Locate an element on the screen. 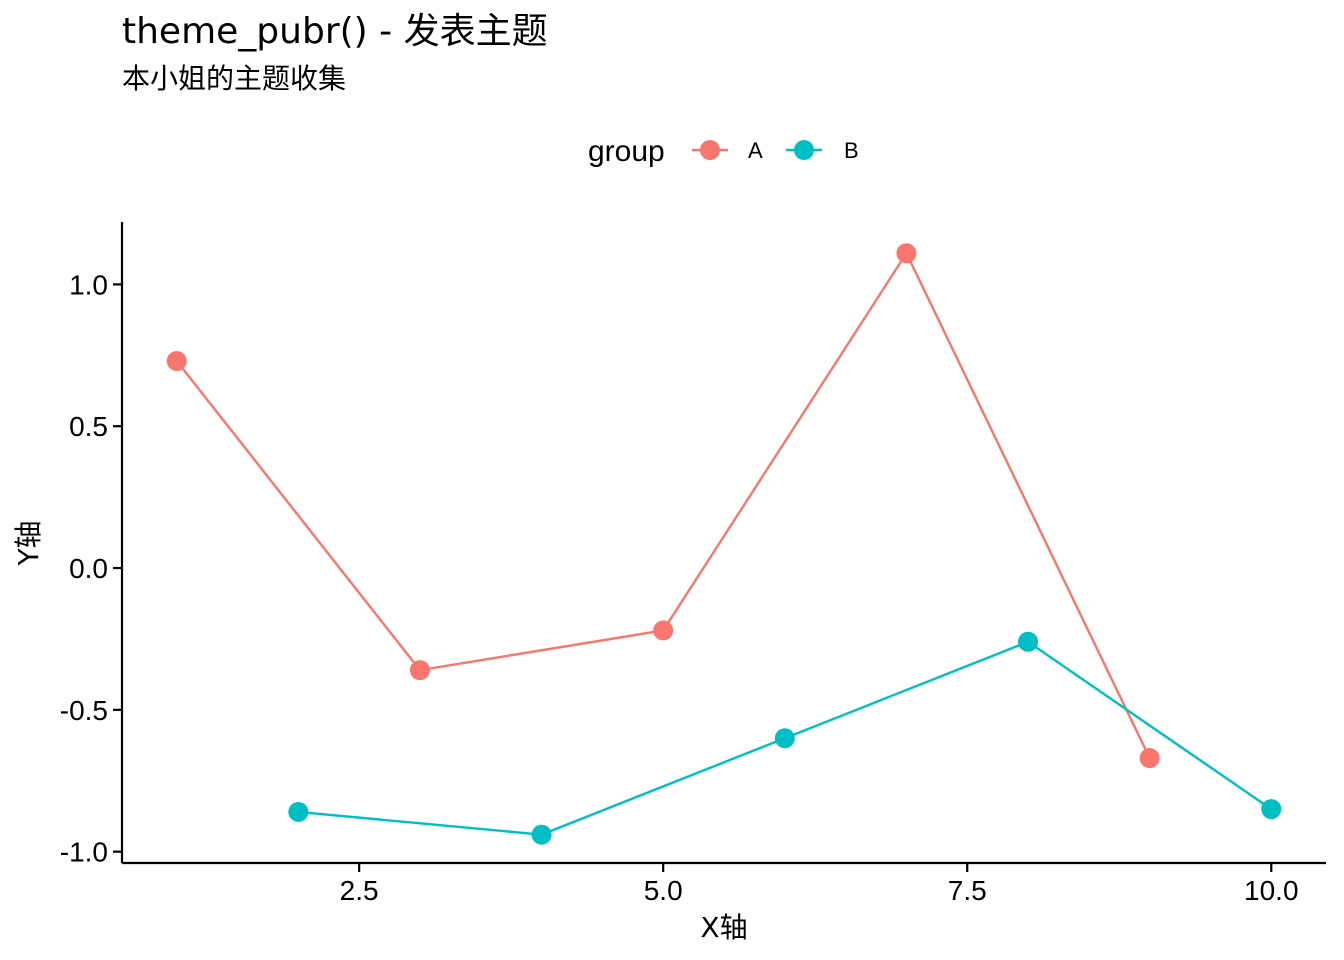 The image size is (1344, 960). chart-subtitle: 本小姐的主题收集 is located at coordinates (234, 78).